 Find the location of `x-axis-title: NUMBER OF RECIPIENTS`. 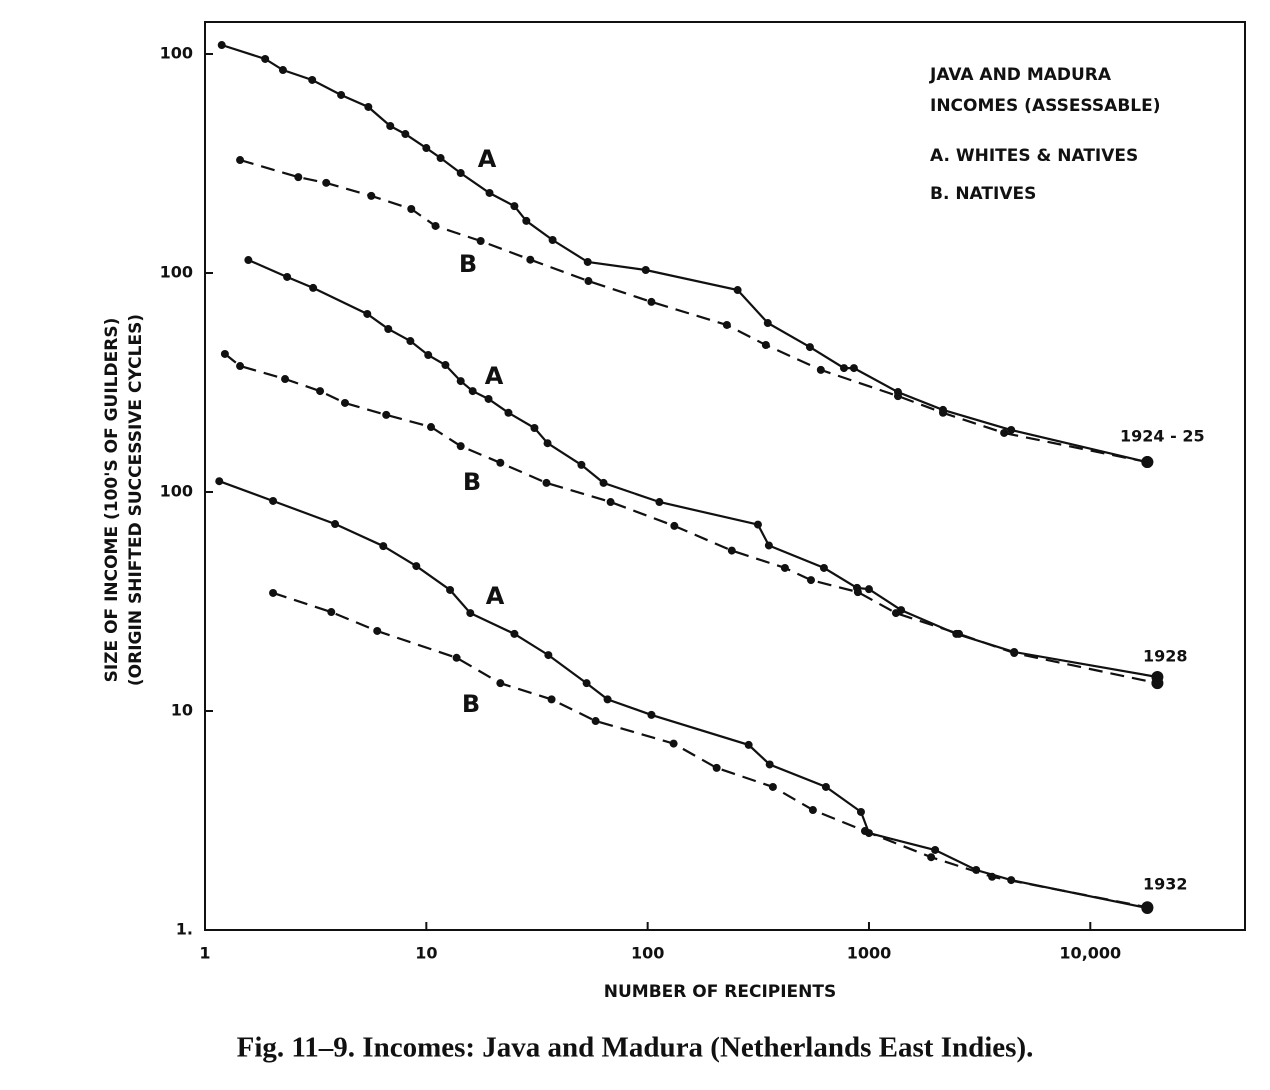

x-axis-title: NUMBER OF RECIPIENTS is located at coordinates (720, 992).